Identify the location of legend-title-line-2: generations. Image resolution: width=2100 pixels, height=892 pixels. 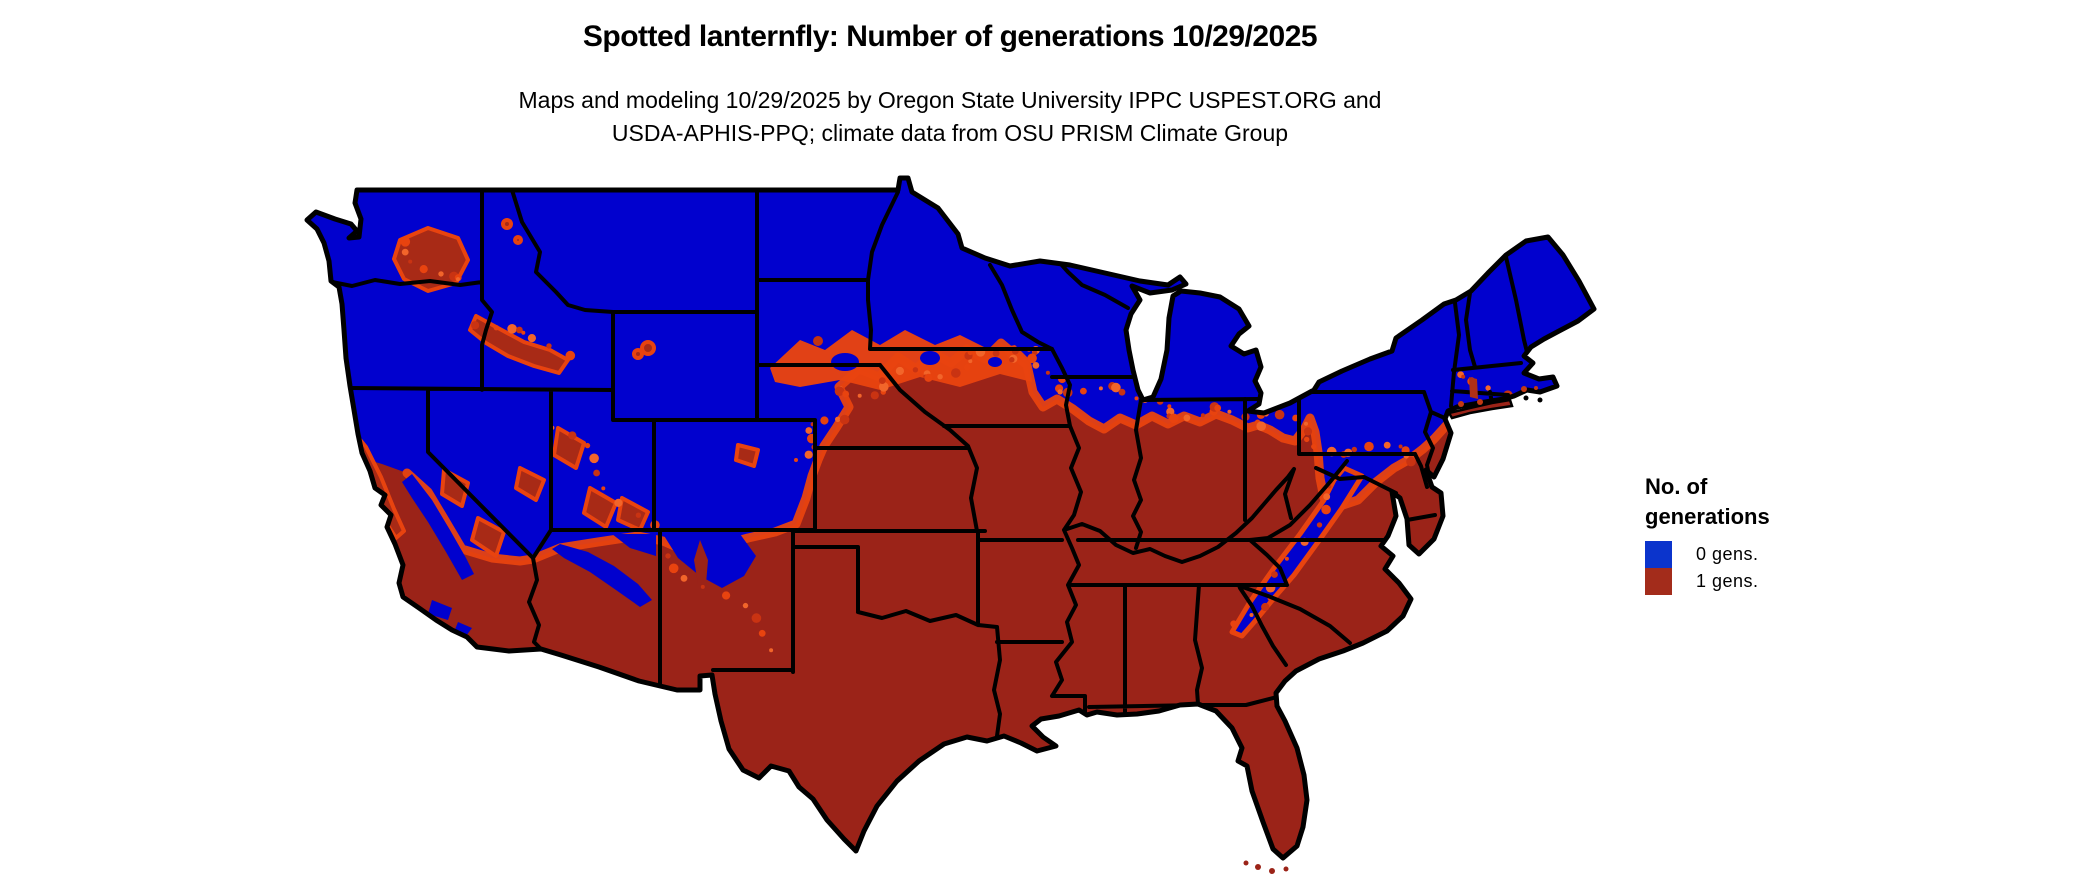
(1707, 516).